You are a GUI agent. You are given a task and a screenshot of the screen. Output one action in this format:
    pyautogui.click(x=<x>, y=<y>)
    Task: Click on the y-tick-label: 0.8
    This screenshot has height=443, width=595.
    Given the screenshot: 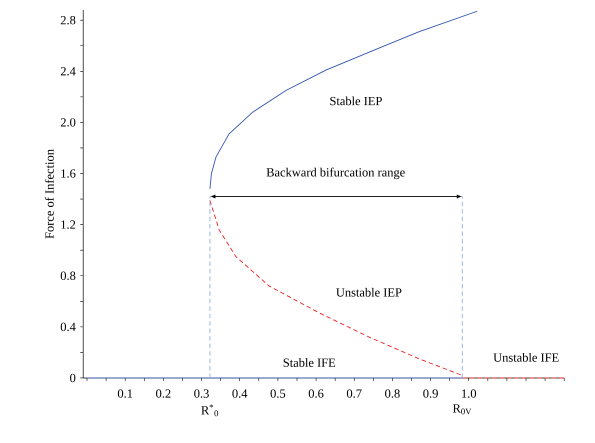 What is the action you would take?
    pyautogui.click(x=68, y=276)
    